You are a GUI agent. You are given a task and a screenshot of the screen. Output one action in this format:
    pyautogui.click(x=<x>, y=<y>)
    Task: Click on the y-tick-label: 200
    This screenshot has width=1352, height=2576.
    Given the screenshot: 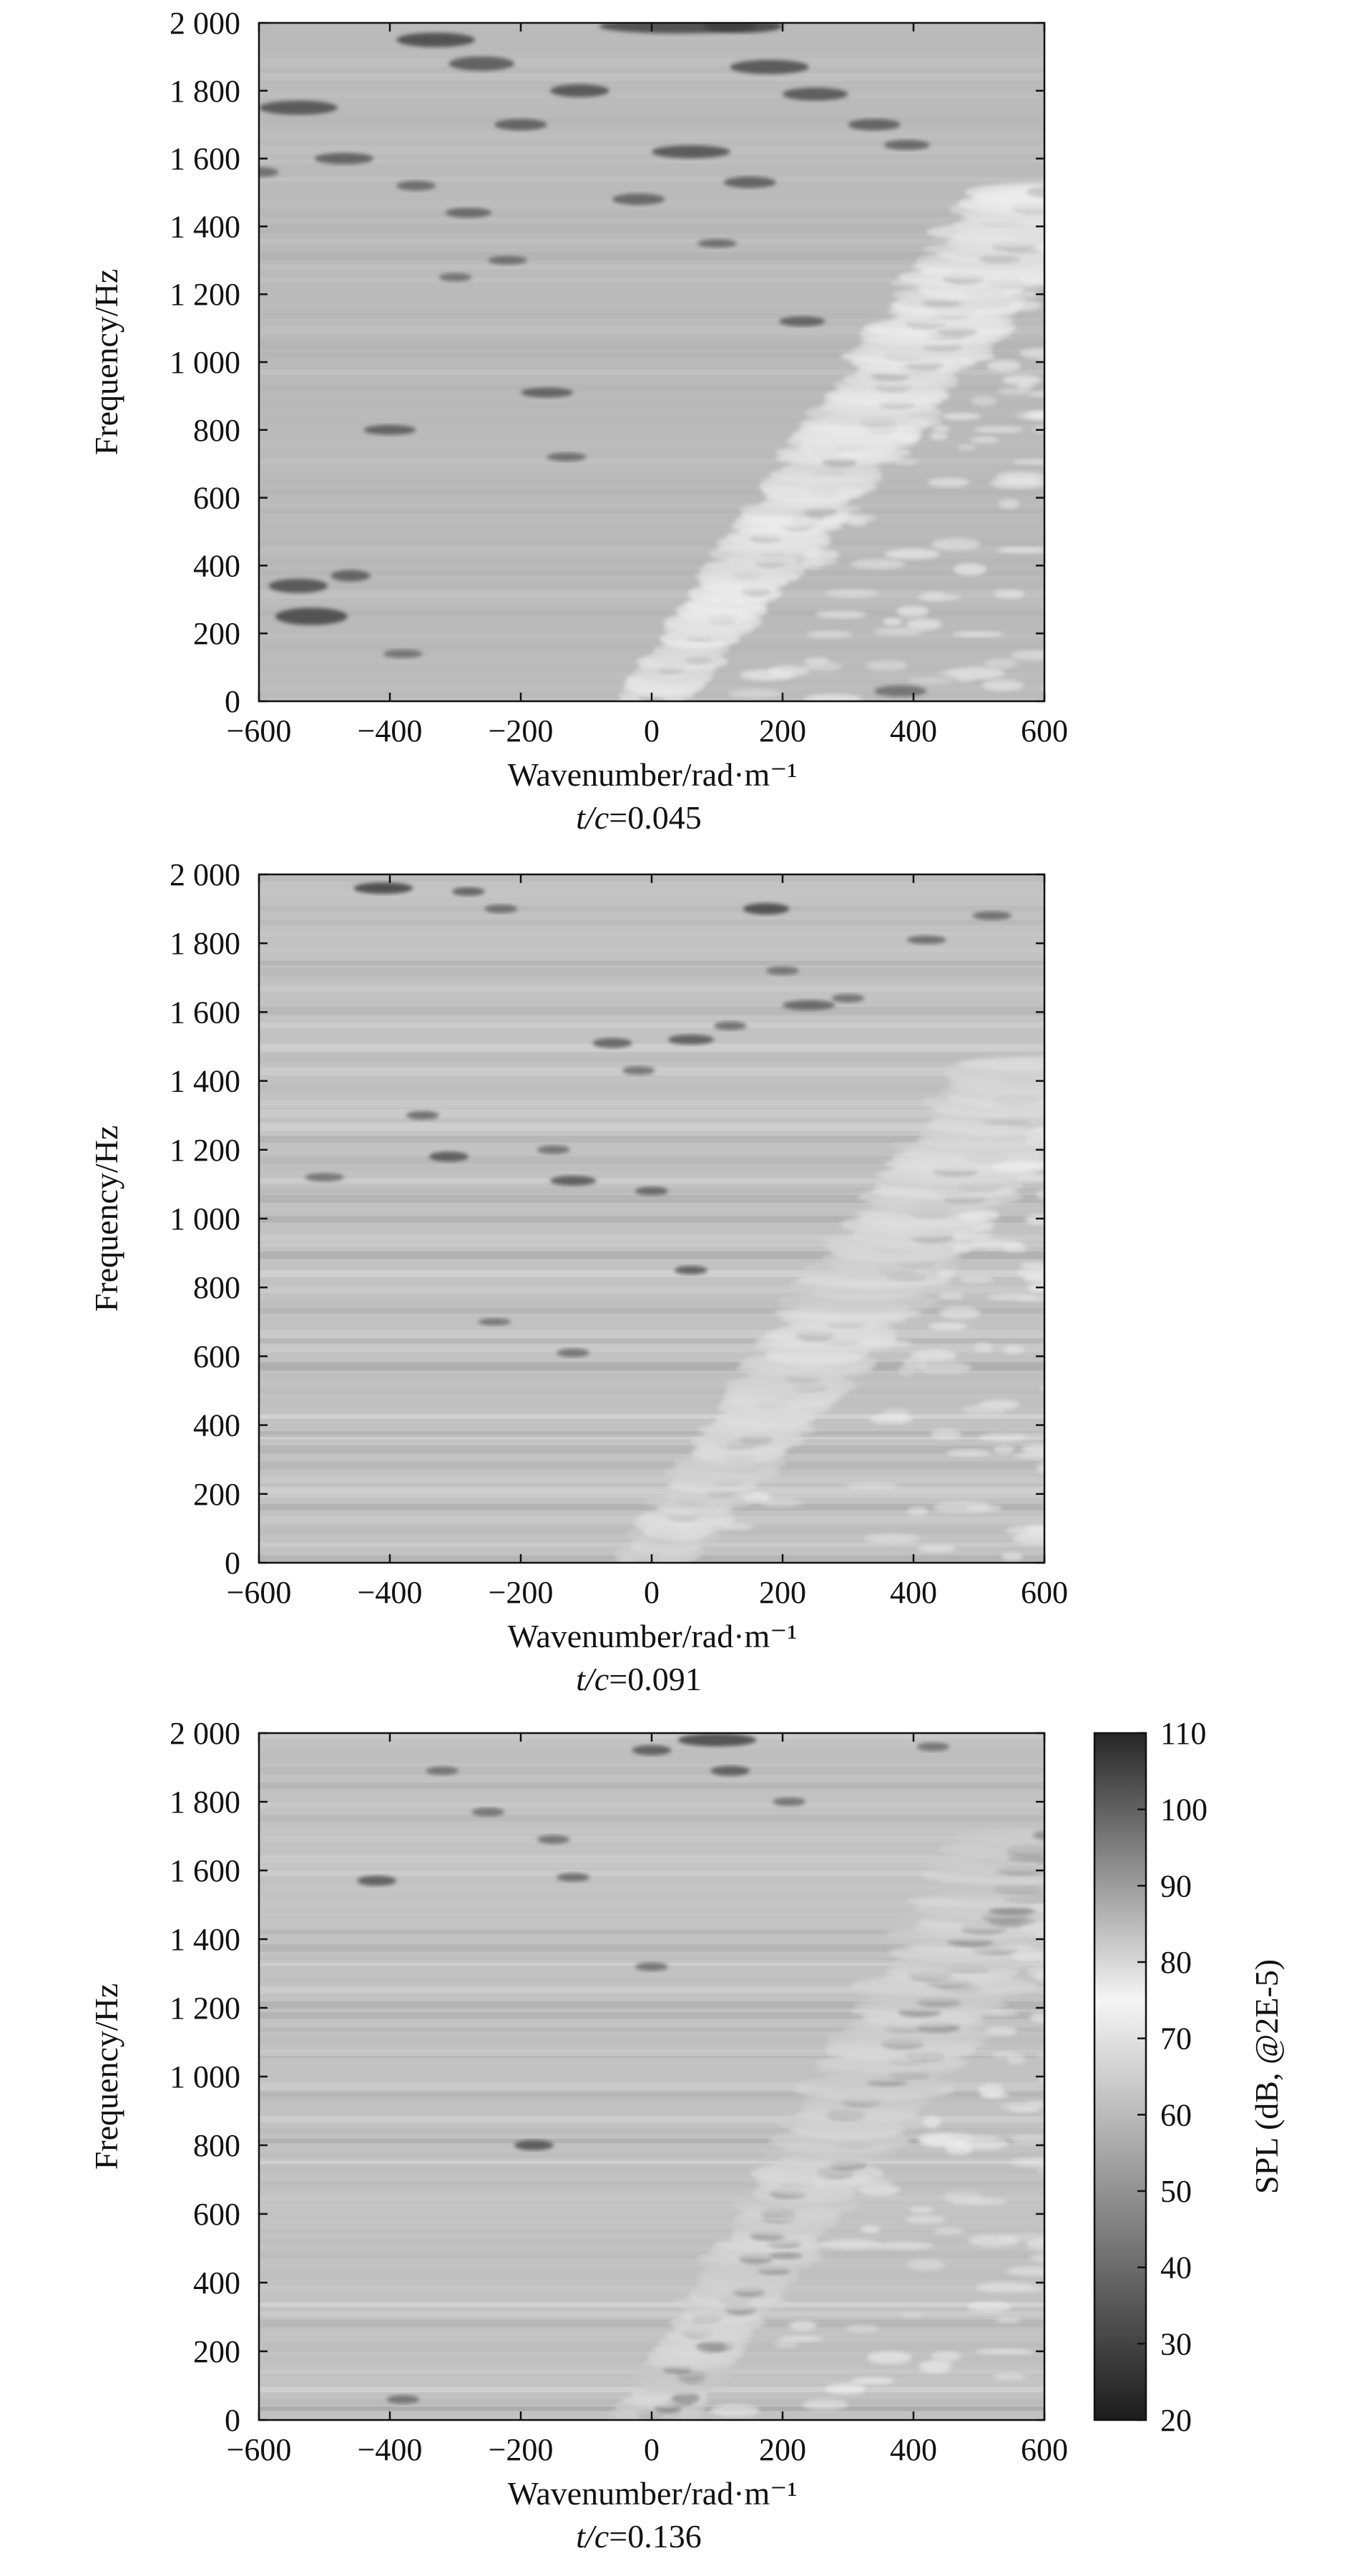 What is the action you would take?
    pyautogui.click(x=217, y=633)
    